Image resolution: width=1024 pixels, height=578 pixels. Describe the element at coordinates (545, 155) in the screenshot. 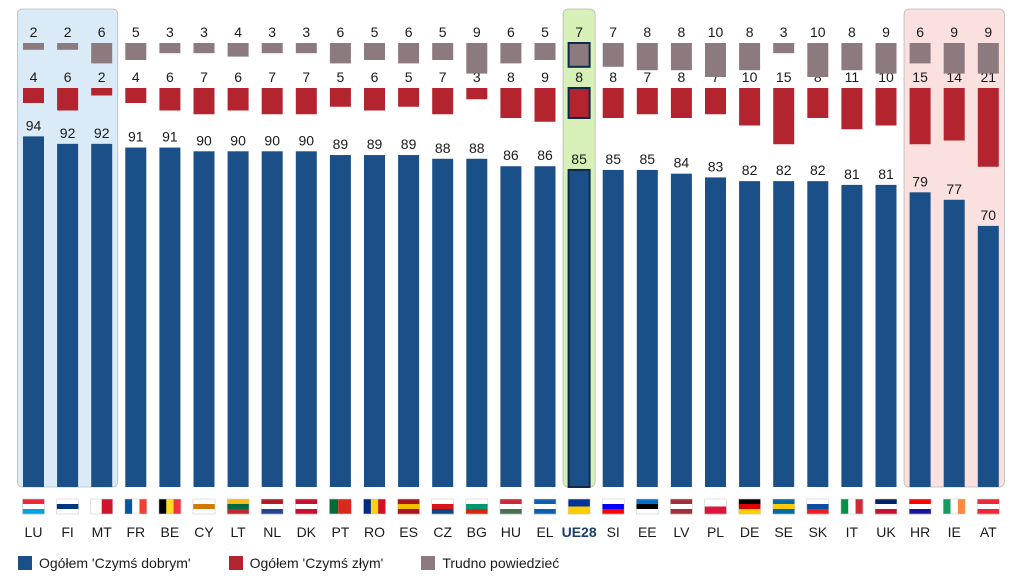

I see `label-good-el: 86` at that location.